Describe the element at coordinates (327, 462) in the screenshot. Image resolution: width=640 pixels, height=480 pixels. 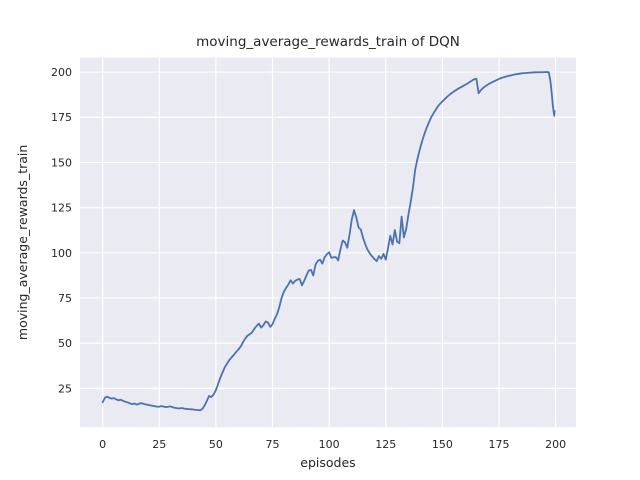
I see `x-axis-label: episodes` at that location.